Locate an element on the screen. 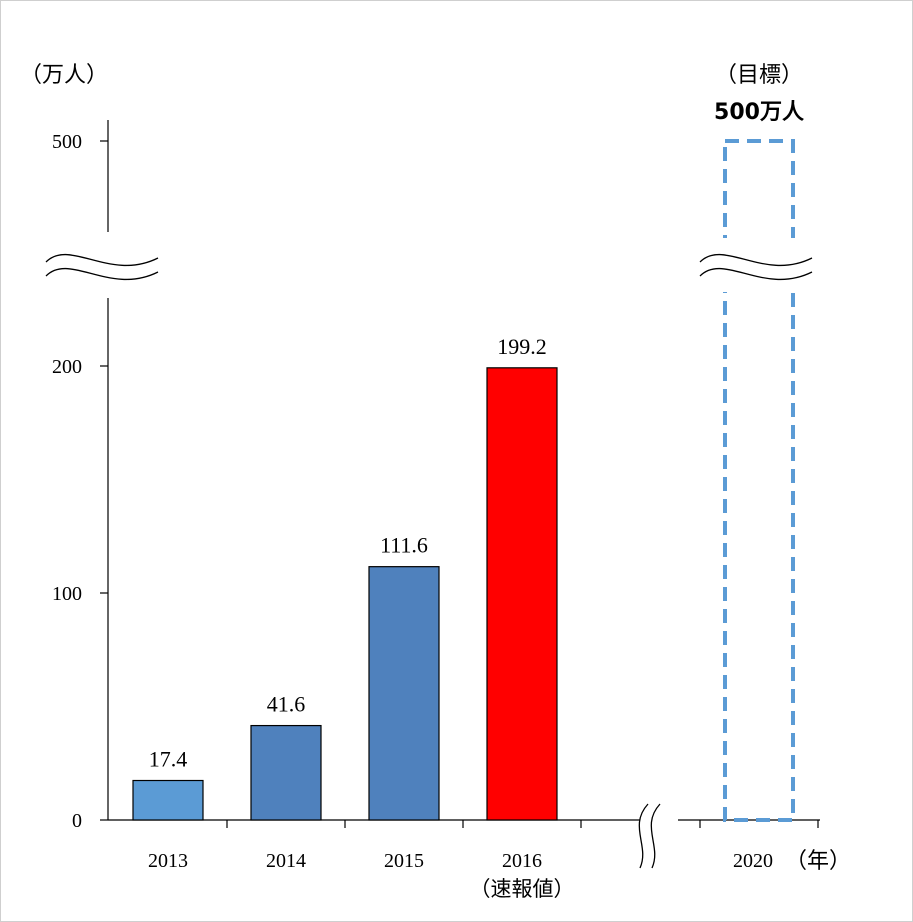 The height and width of the screenshot is (922, 913). x-tick-label-2013: 2013 is located at coordinates (168, 861).